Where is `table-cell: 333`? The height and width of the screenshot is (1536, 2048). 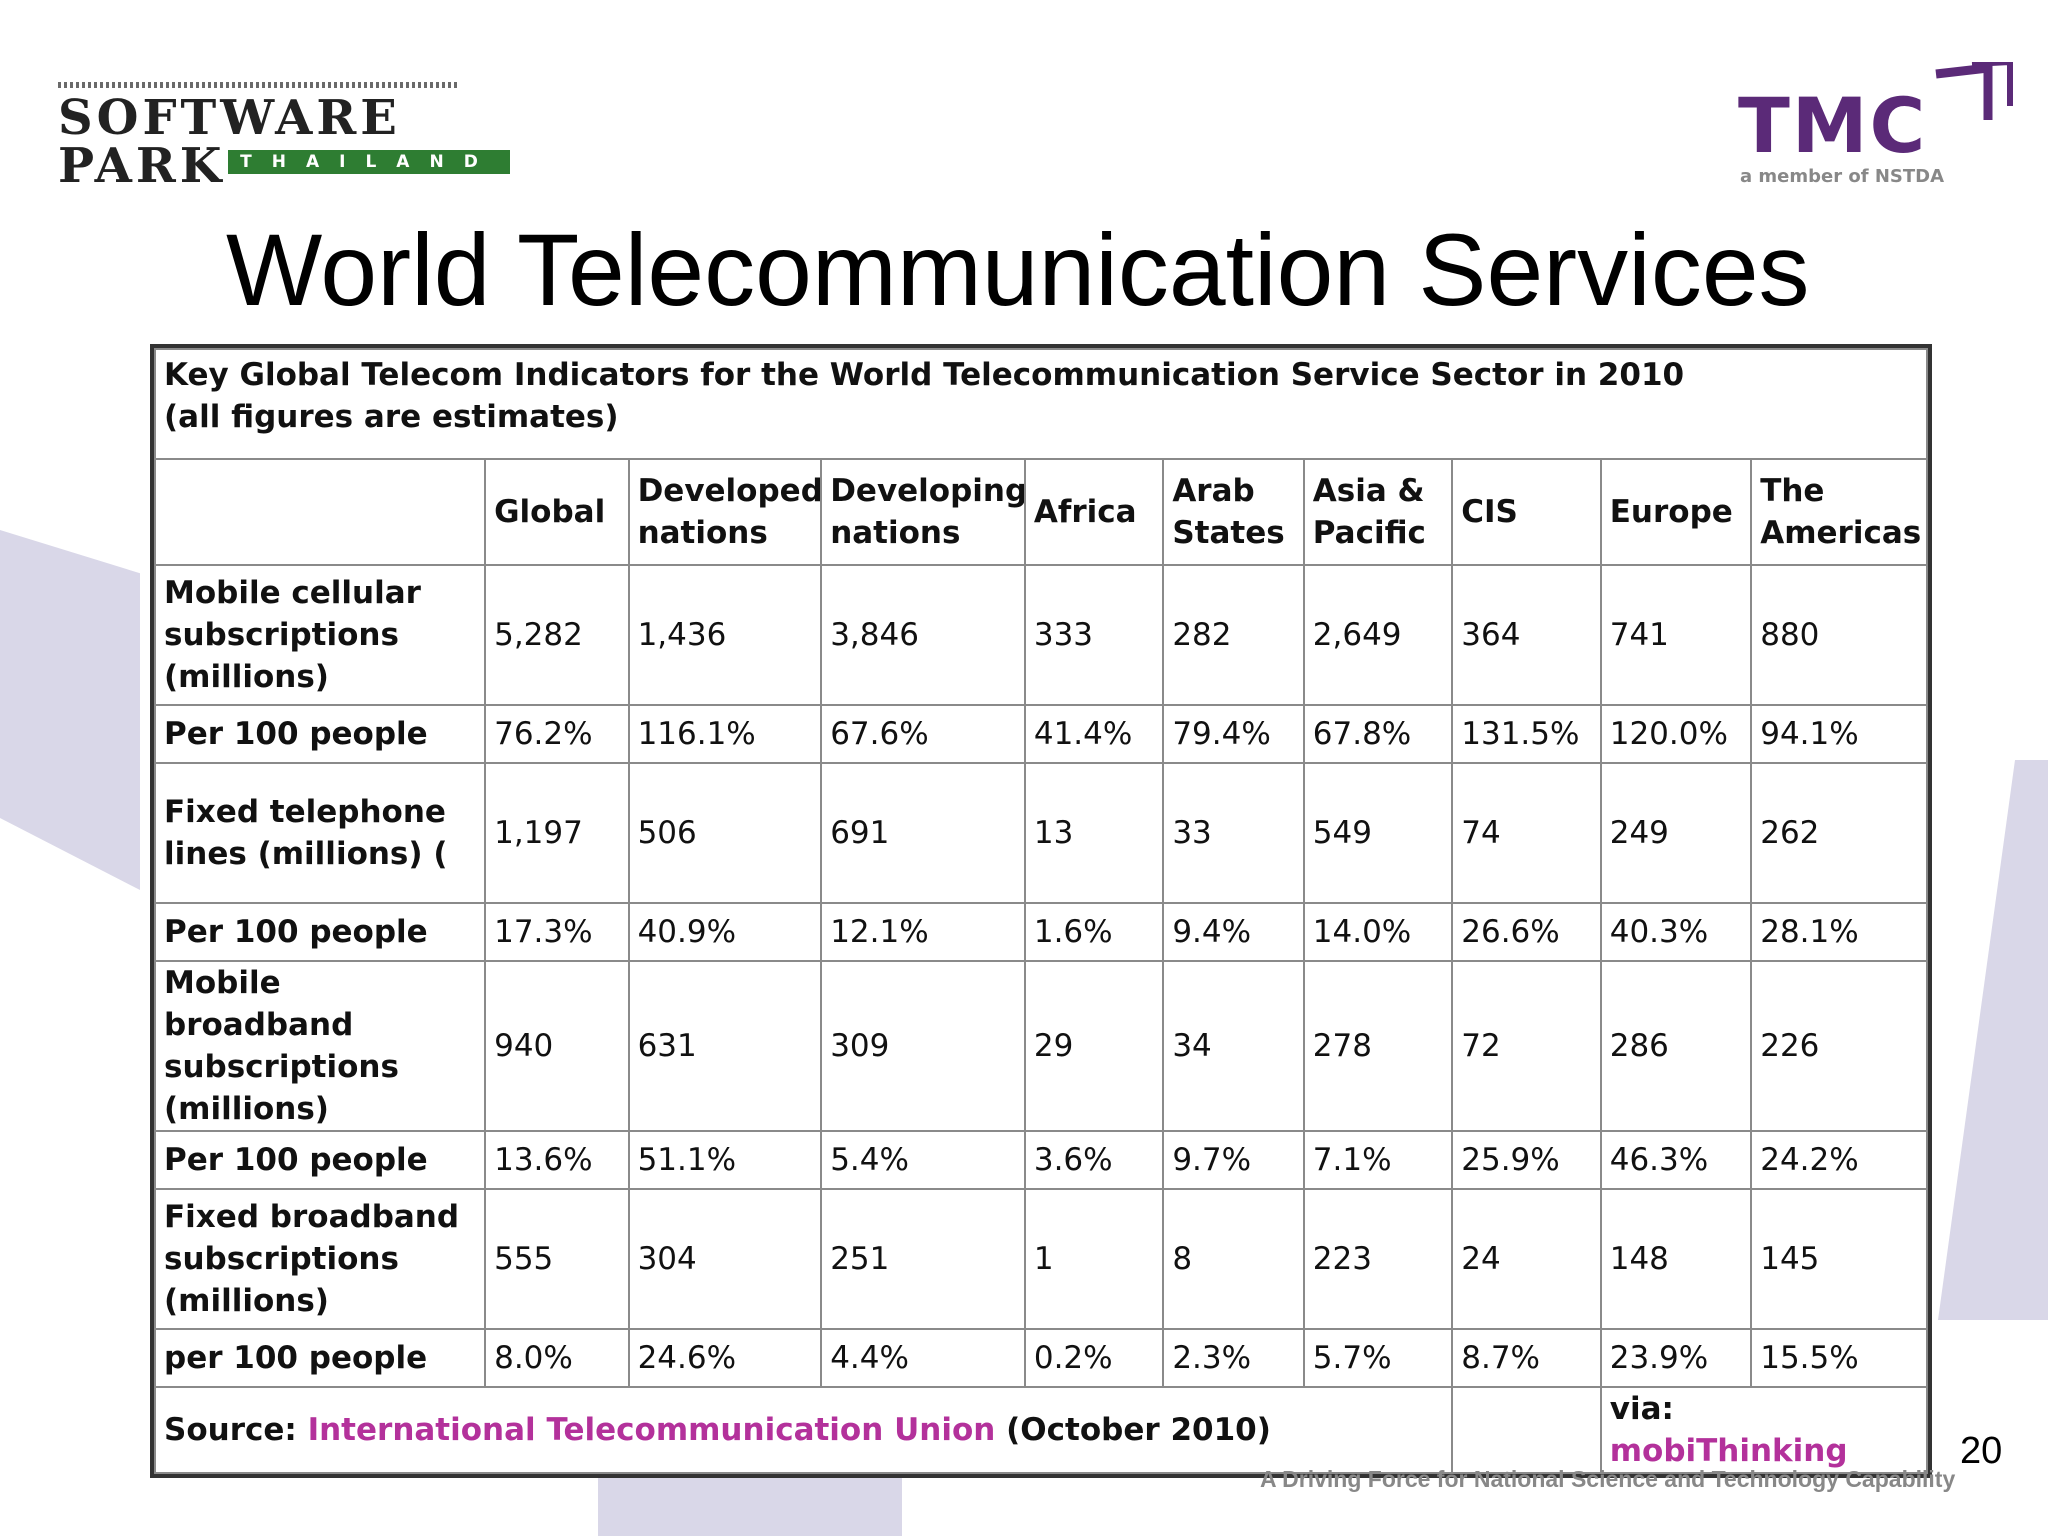 table-cell: 333 is located at coordinates (1094, 635).